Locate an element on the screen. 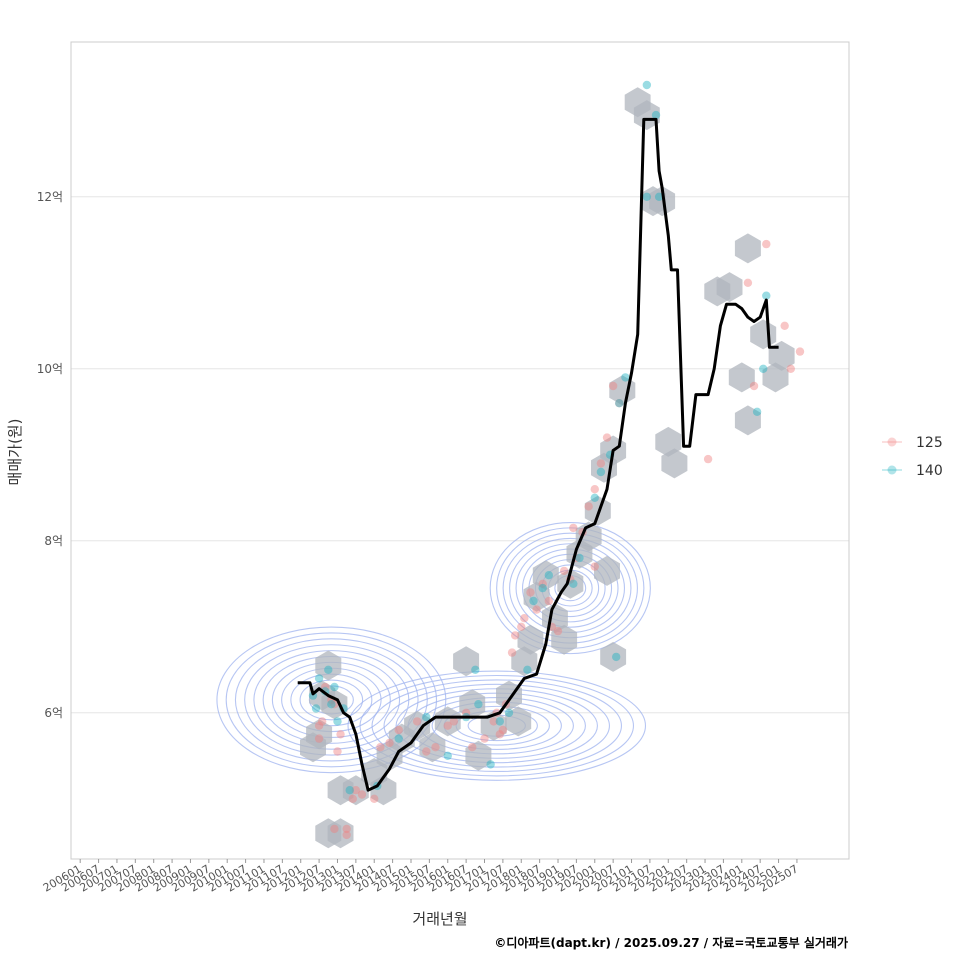 The height and width of the screenshot is (960, 960). y-tick-label: 8억 is located at coordinates (53, 541).